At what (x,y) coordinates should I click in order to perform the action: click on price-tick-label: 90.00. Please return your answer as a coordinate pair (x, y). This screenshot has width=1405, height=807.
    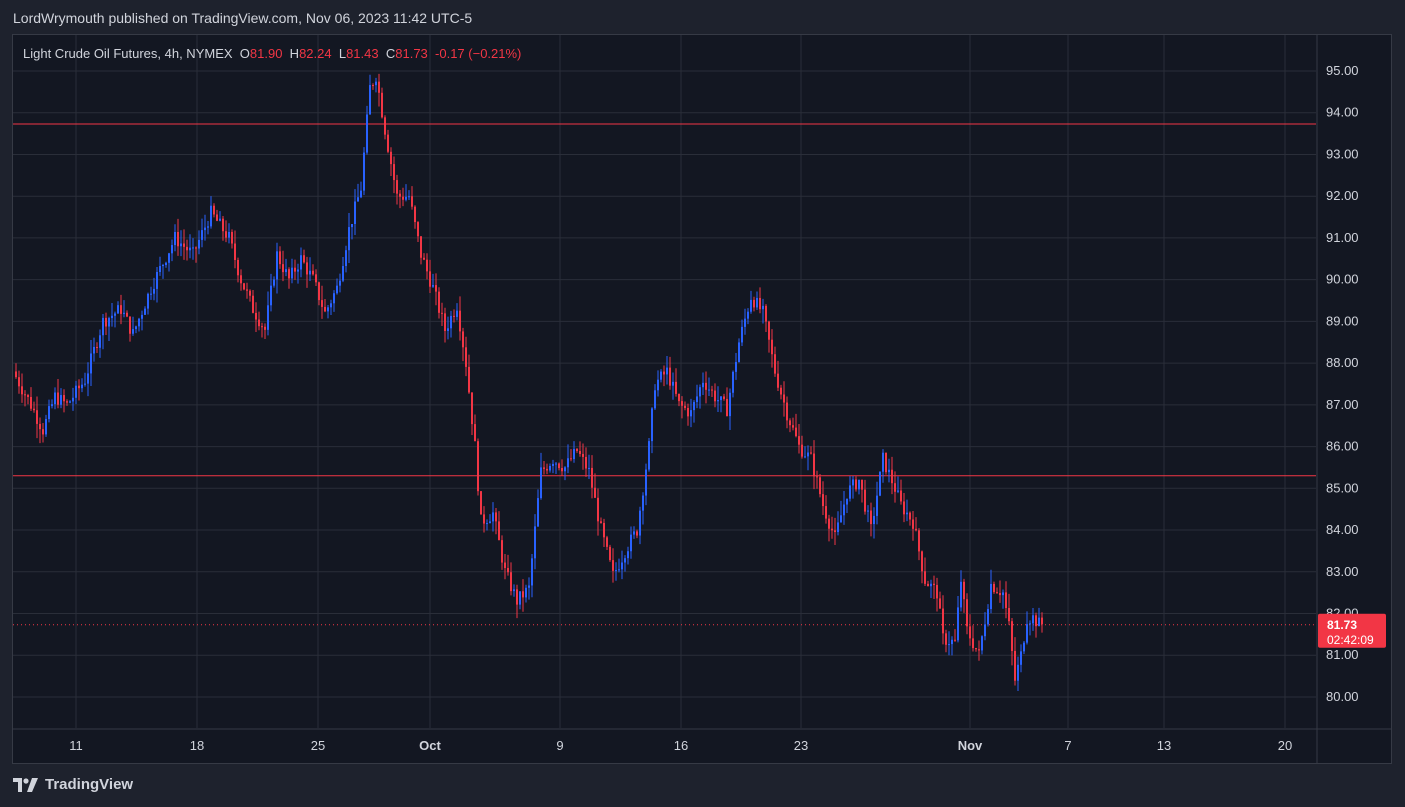
    Looking at the image, I should click on (1342, 279).